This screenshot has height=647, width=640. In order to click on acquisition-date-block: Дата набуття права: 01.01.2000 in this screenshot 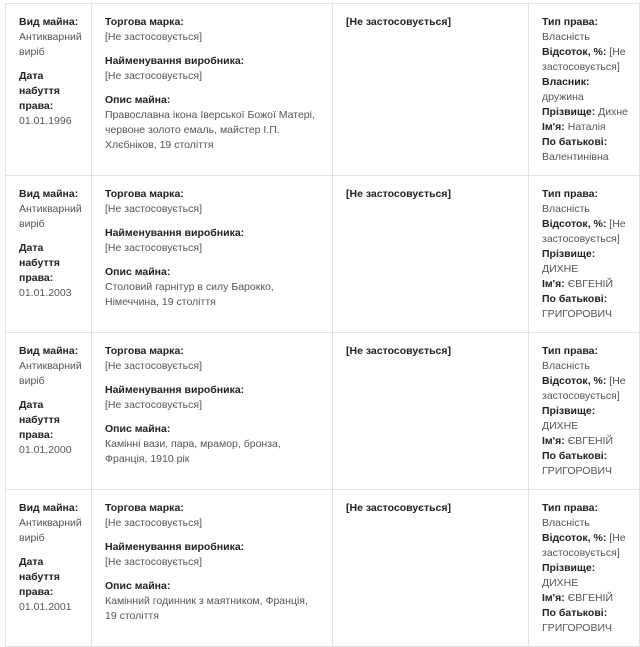, I will do `click(50, 428)`.